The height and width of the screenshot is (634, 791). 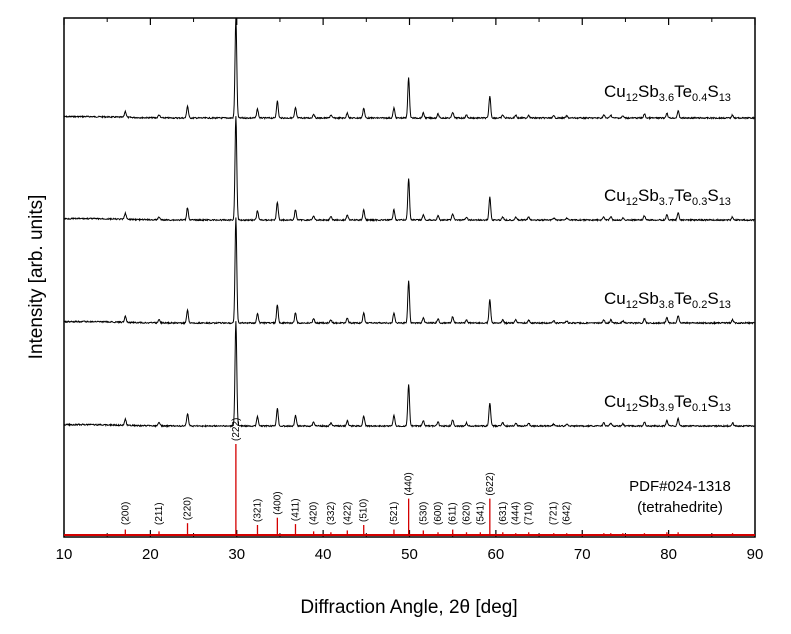 I want to click on x-tick-label: 30, so click(x=236, y=554).